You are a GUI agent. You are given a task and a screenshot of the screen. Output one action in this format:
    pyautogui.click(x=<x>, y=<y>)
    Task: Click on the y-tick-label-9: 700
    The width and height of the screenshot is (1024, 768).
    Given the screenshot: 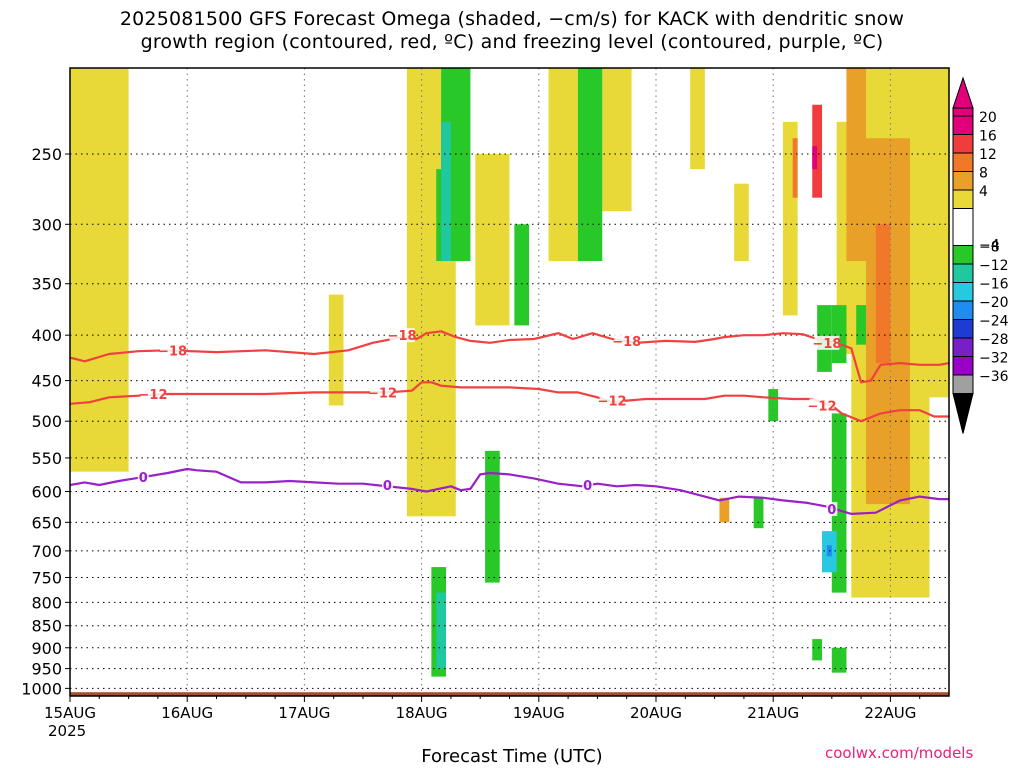 What is the action you would take?
    pyautogui.click(x=46, y=551)
    